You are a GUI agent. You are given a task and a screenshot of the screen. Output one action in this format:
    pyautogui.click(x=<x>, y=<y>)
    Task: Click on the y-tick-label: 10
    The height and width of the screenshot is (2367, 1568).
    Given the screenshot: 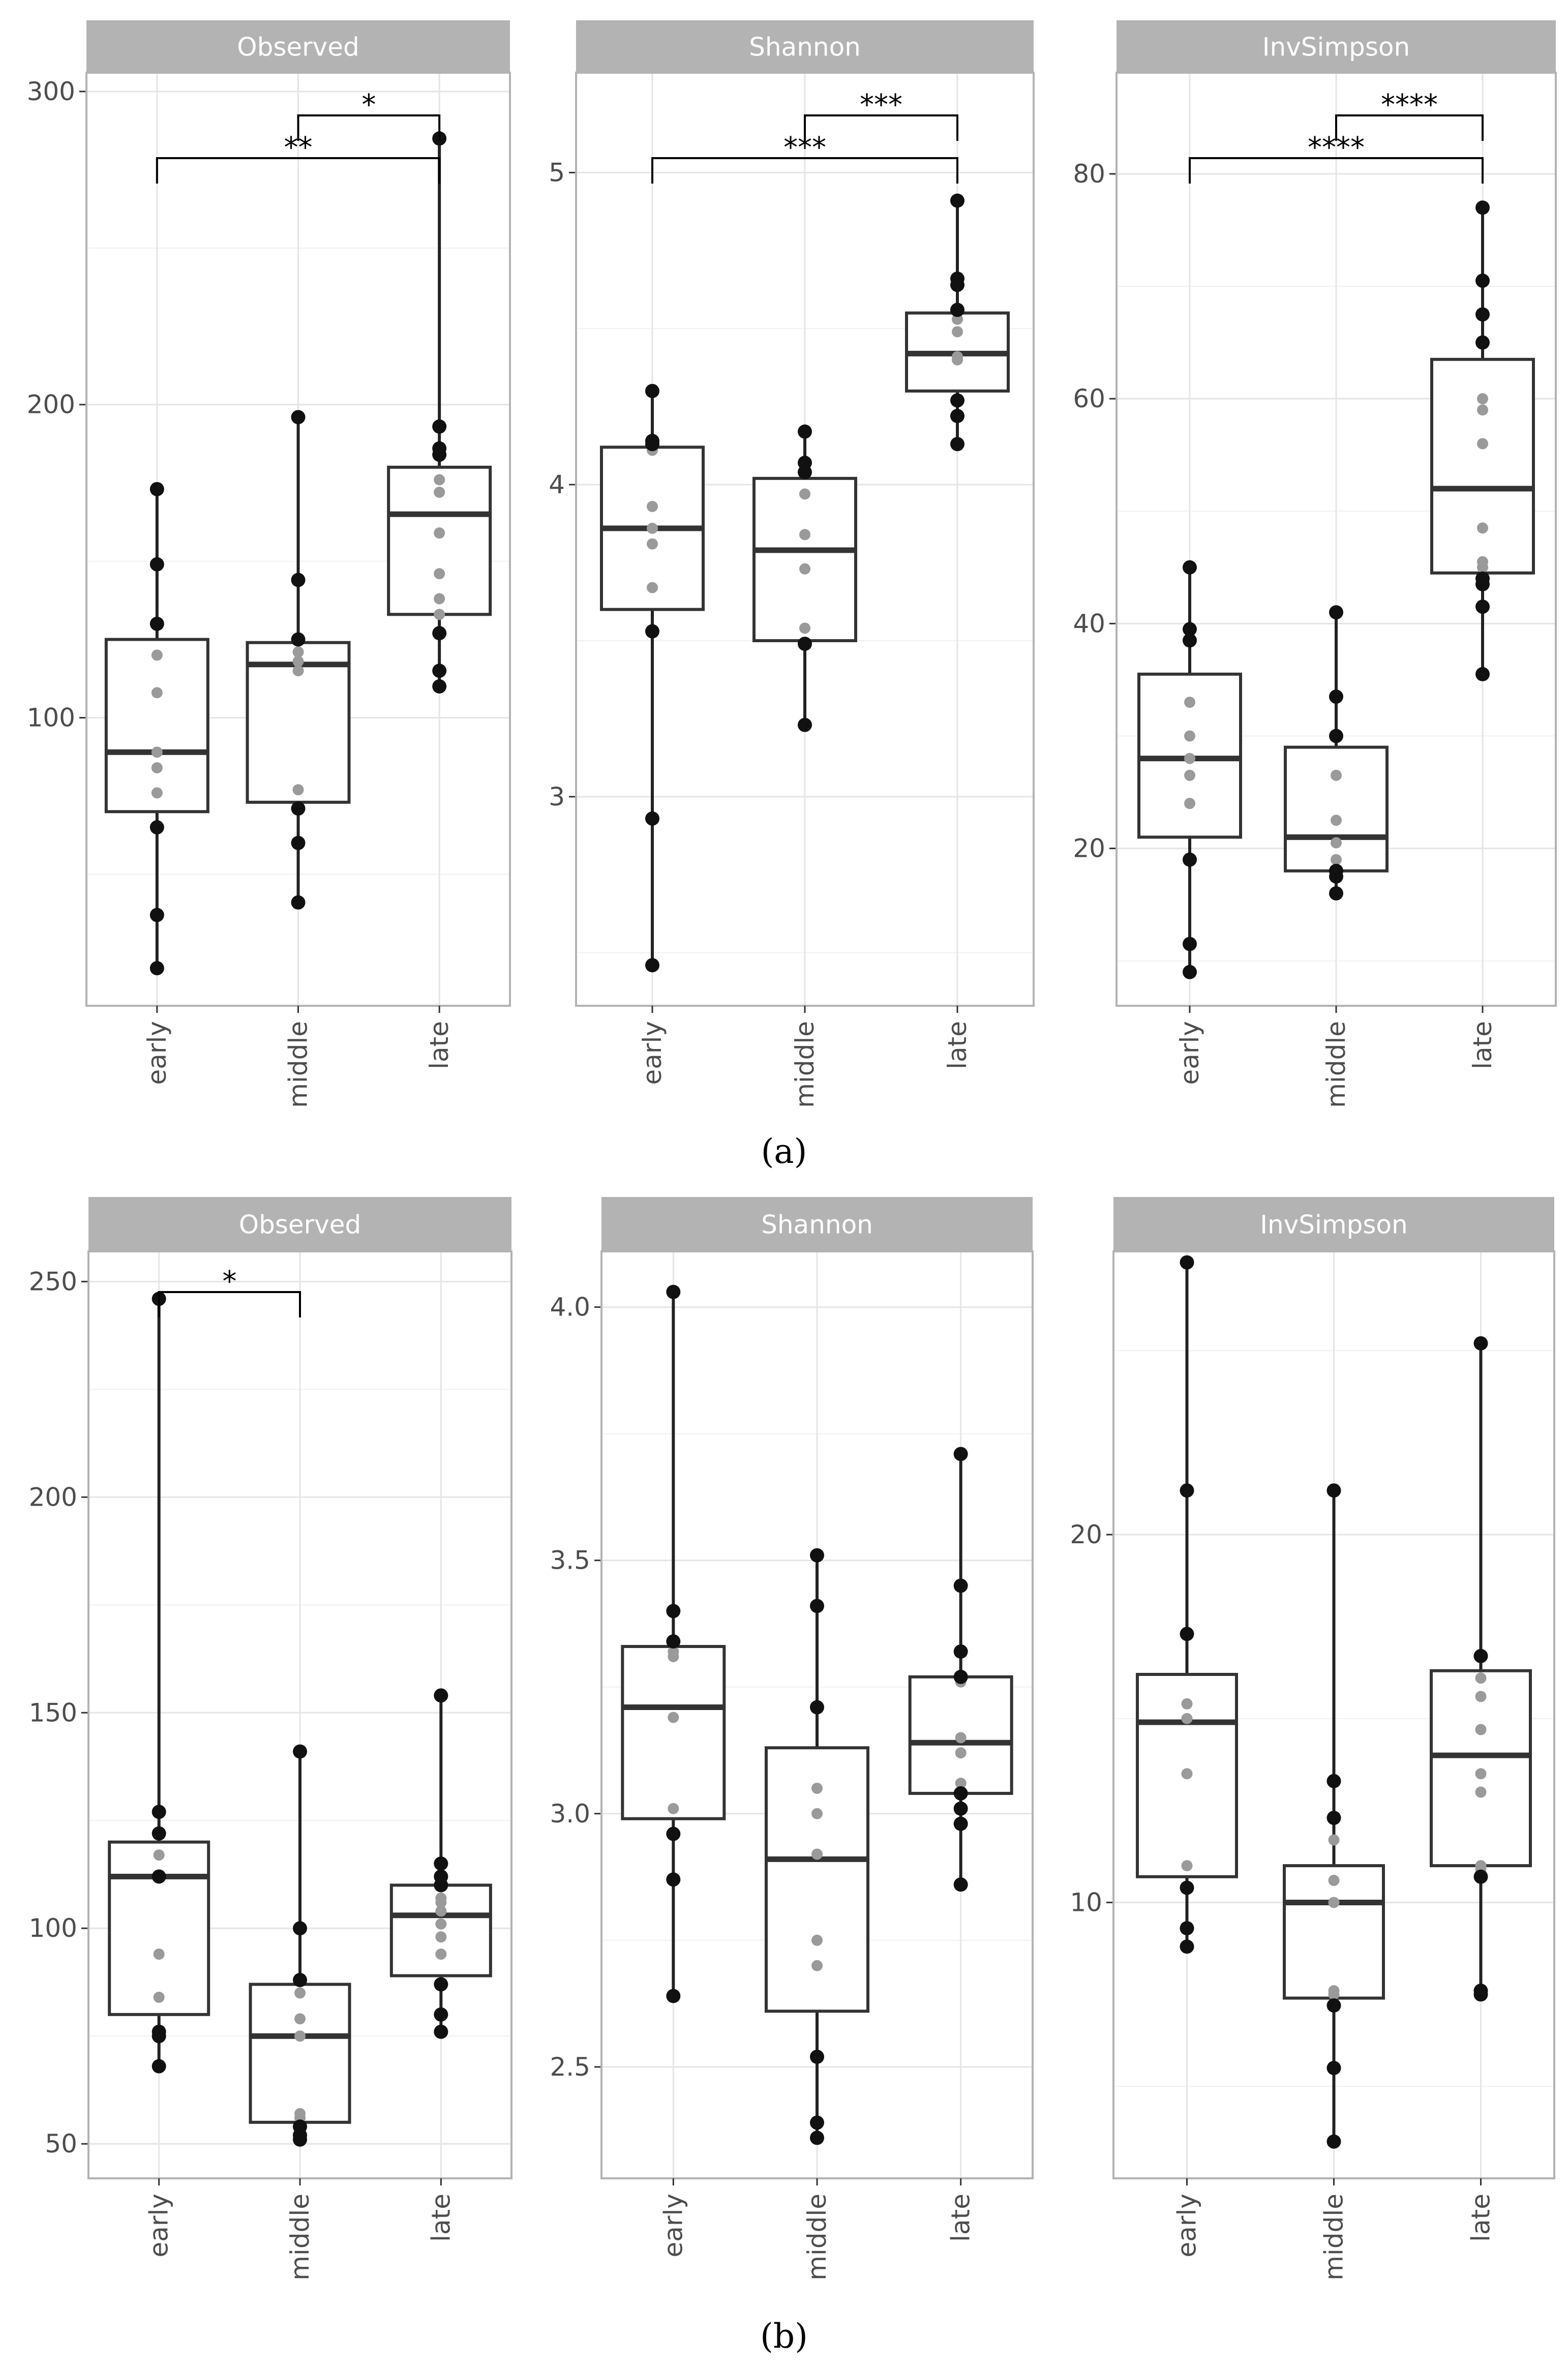 What is the action you would take?
    pyautogui.click(x=1086, y=1902)
    